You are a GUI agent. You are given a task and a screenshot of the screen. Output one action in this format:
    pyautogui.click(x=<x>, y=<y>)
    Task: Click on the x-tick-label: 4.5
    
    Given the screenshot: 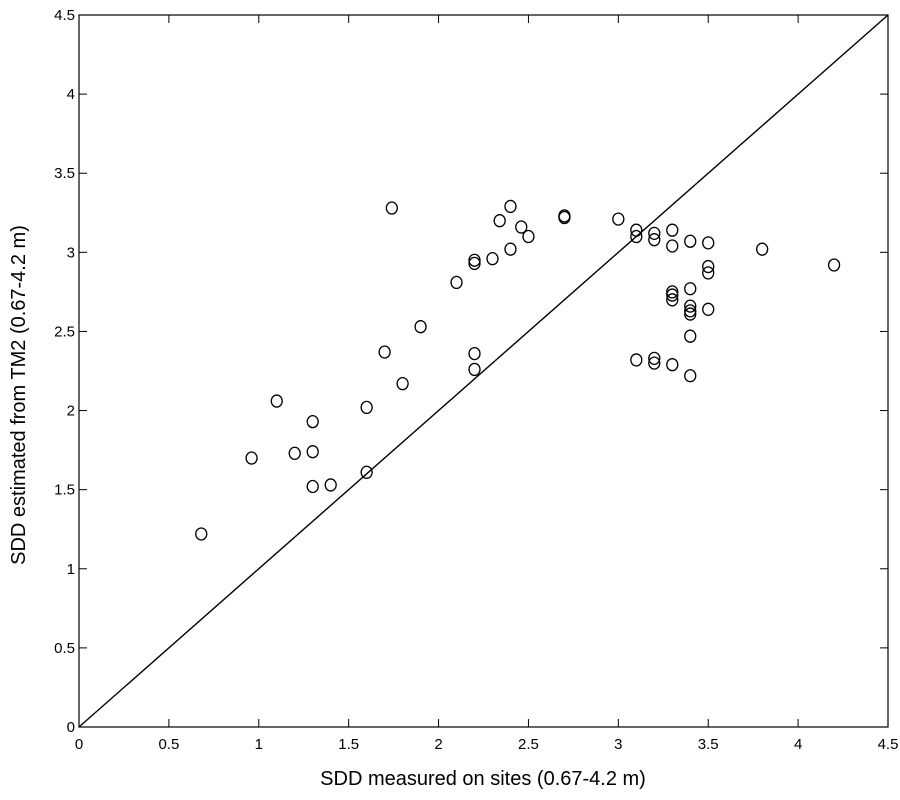 What is the action you would take?
    pyautogui.click(x=888, y=744)
    